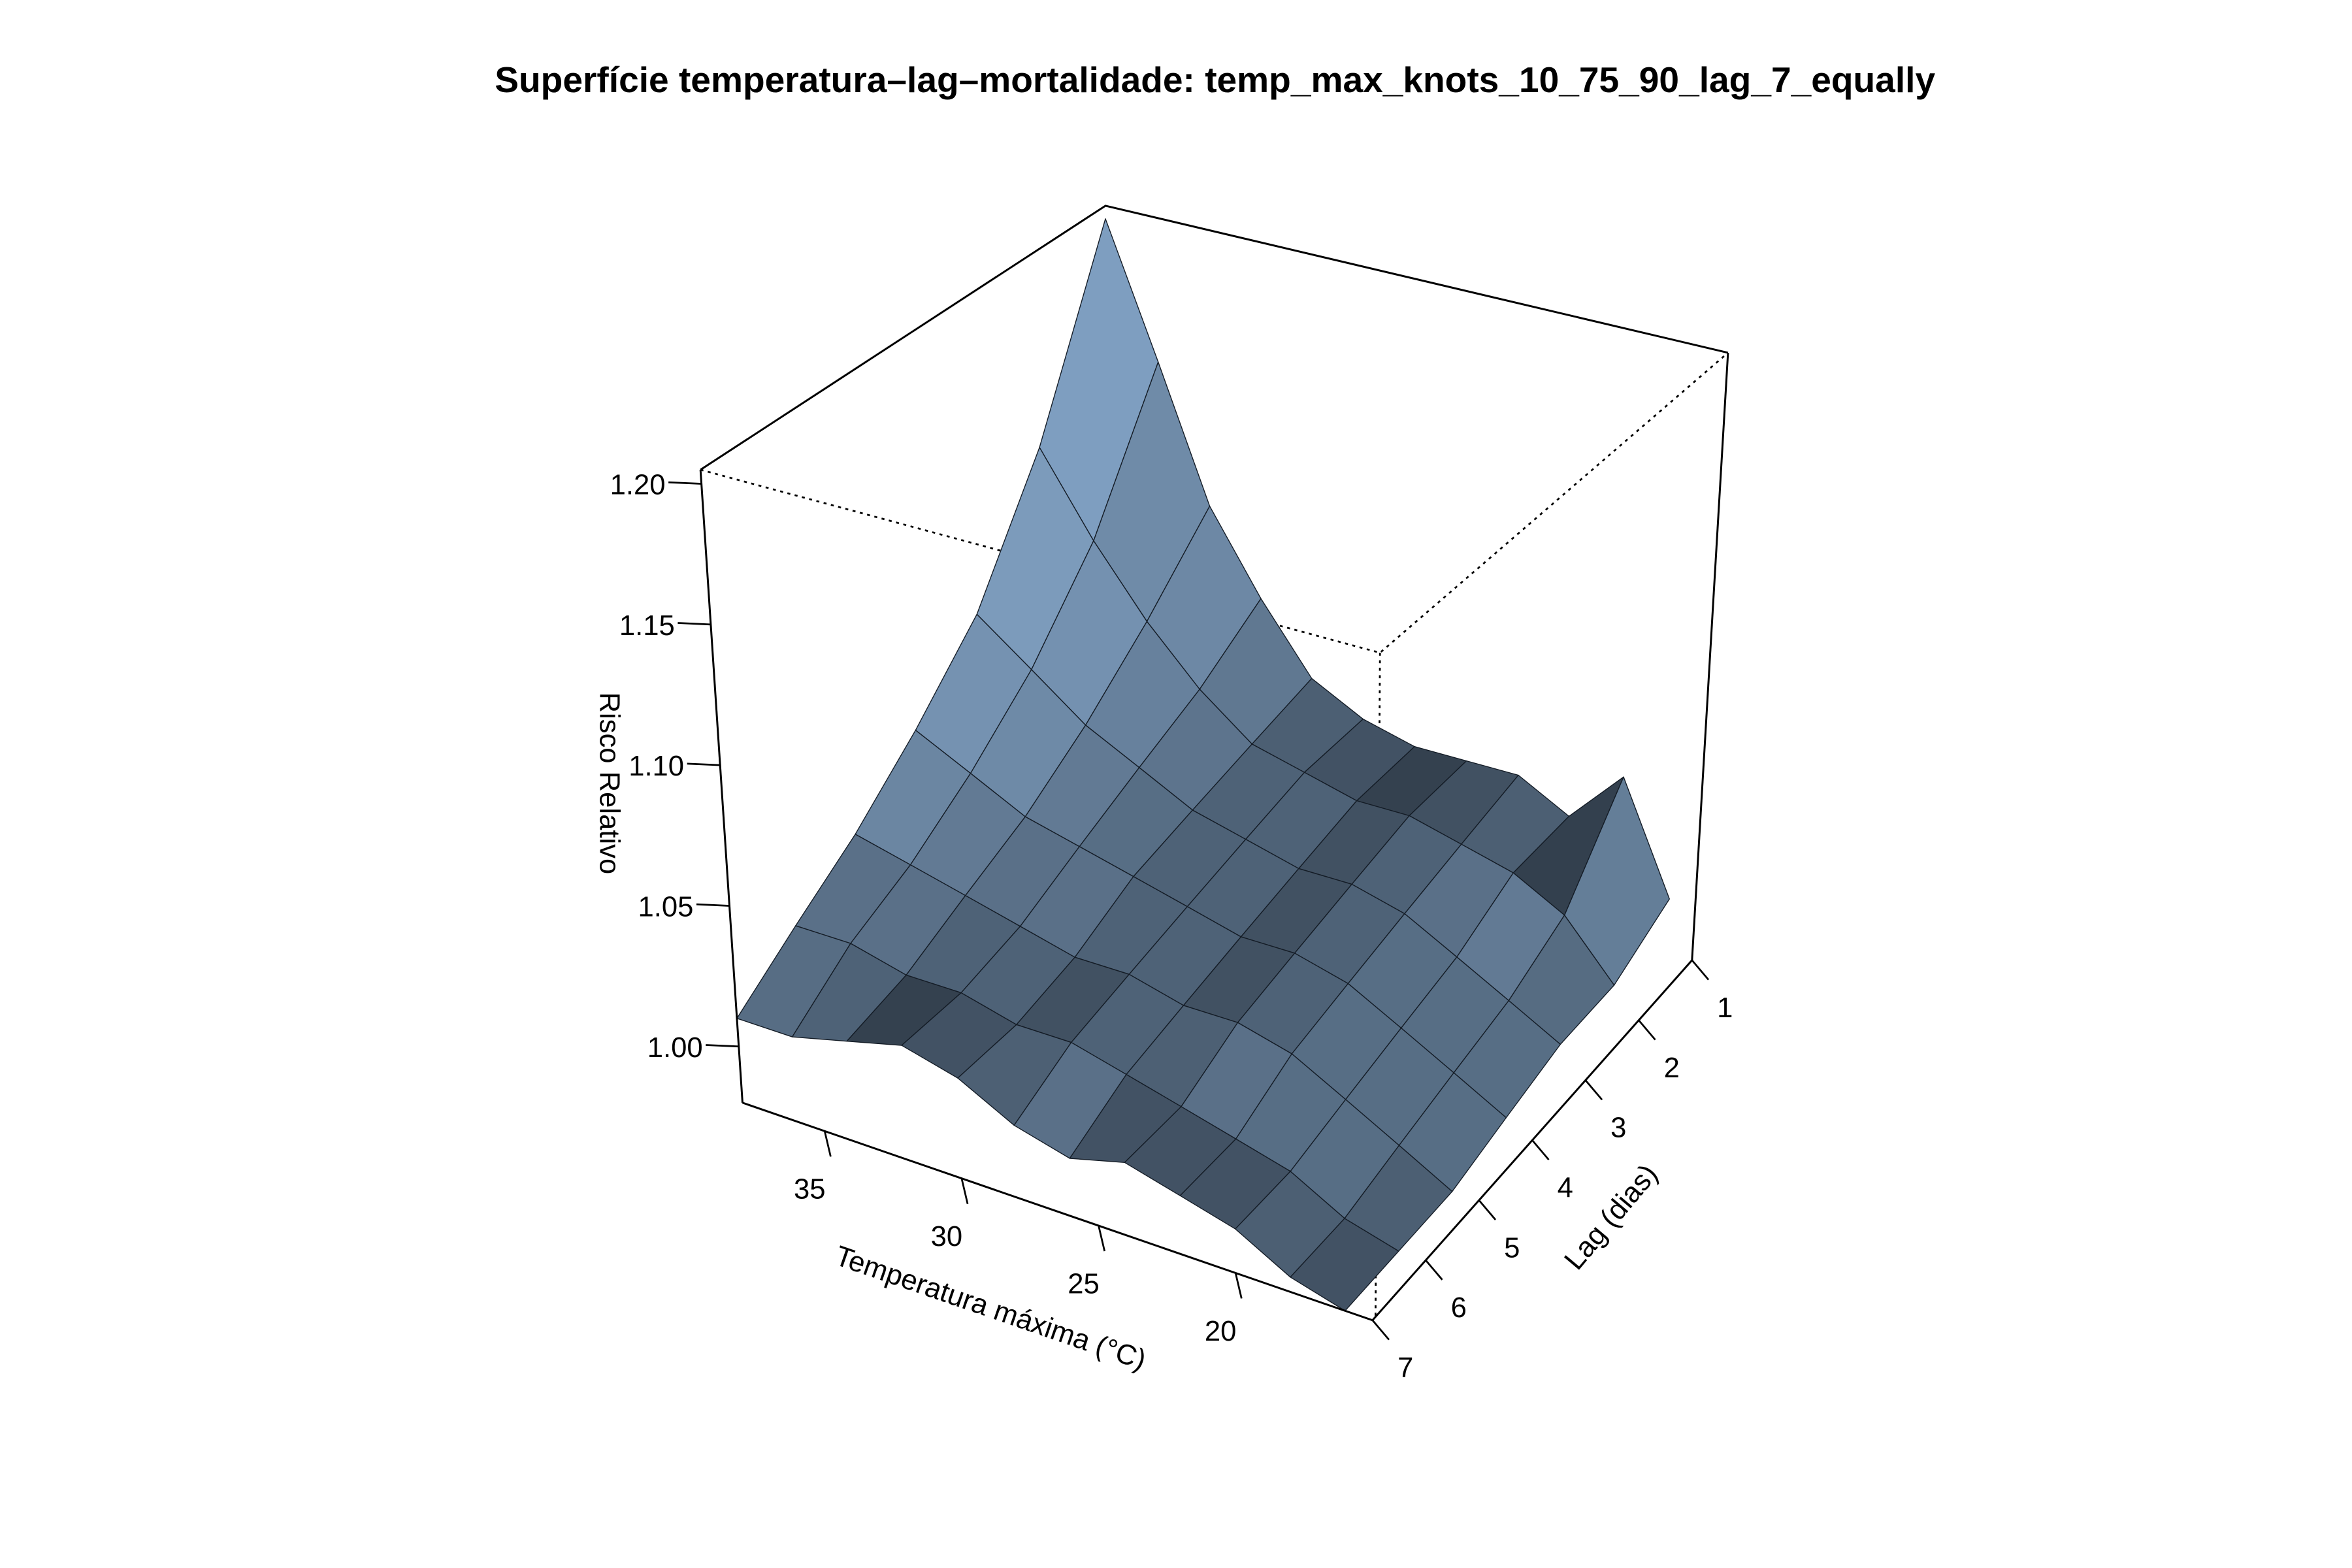 The width and height of the screenshot is (2352, 1568). I want to click on y-tick-label: 2, so click(1672, 1068).